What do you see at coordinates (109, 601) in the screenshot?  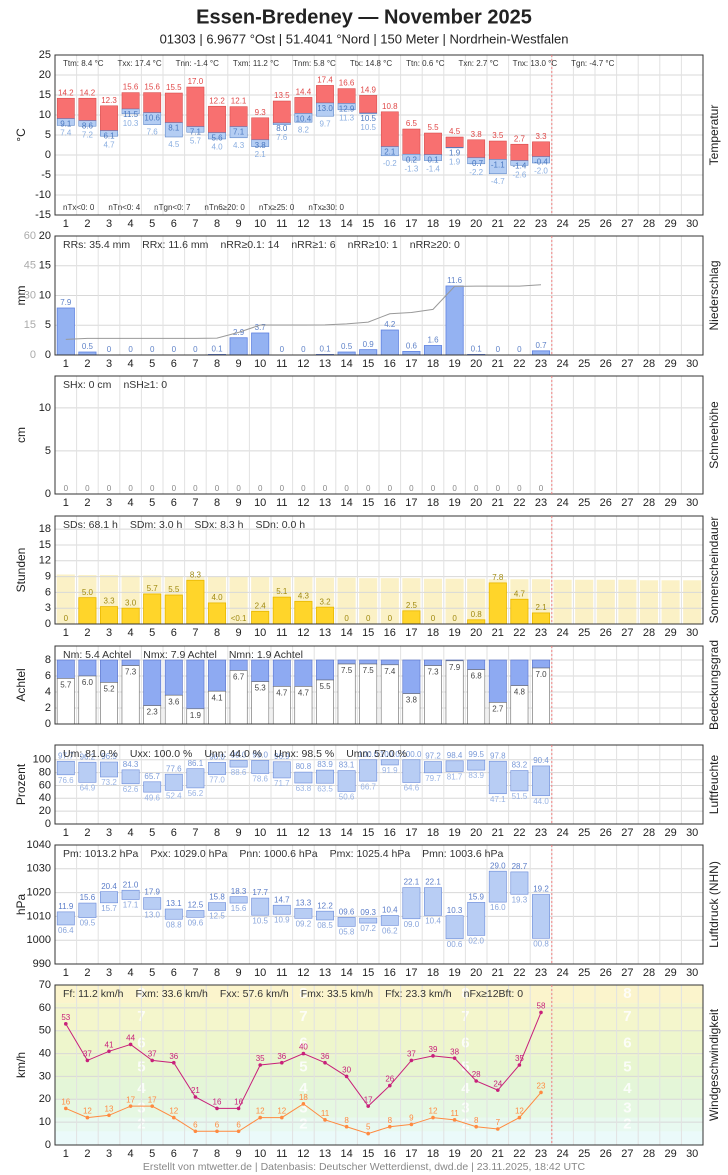 I see `value-label: 3.3` at bounding box center [109, 601].